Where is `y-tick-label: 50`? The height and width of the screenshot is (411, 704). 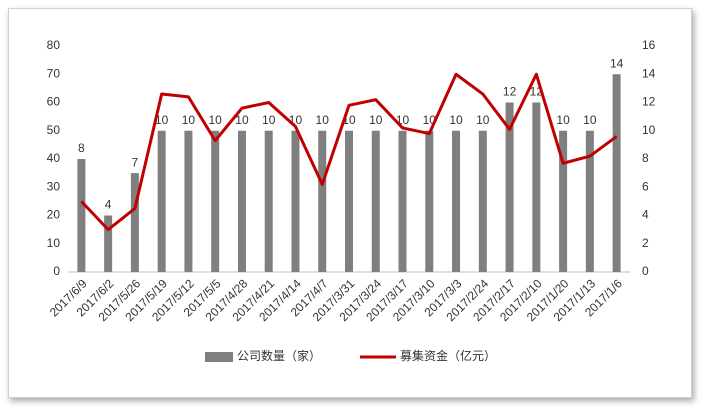 y-tick-label: 50 is located at coordinates (54, 130).